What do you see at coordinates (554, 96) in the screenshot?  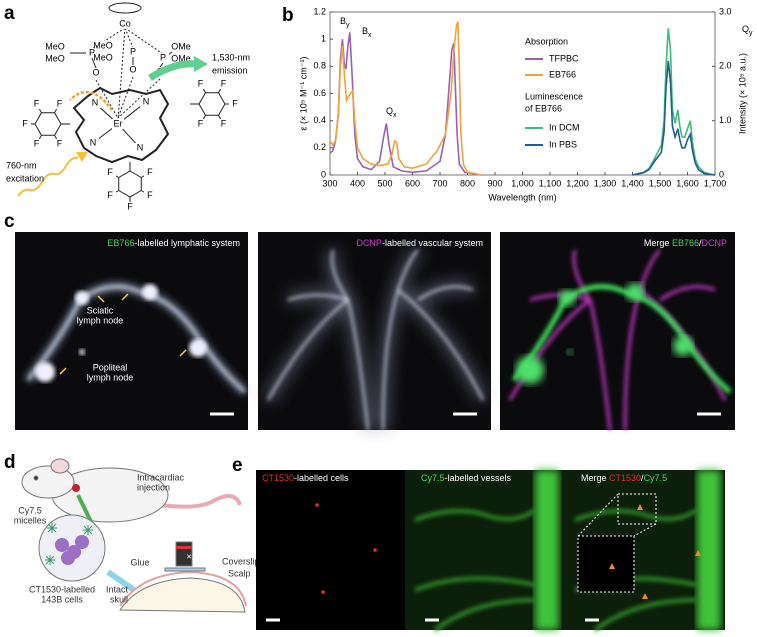 I see `legend-title: Luminescence` at bounding box center [554, 96].